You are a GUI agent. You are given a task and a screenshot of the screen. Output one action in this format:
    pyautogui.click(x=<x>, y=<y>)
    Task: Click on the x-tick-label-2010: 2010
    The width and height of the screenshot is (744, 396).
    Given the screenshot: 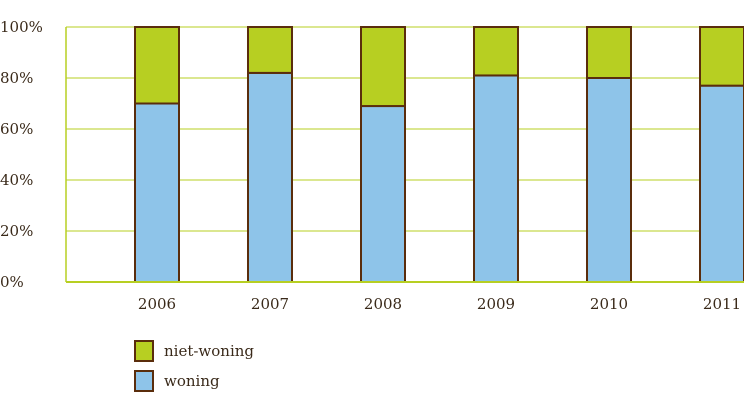 What is the action you would take?
    pyautogui.click(x=609, y=304)
    